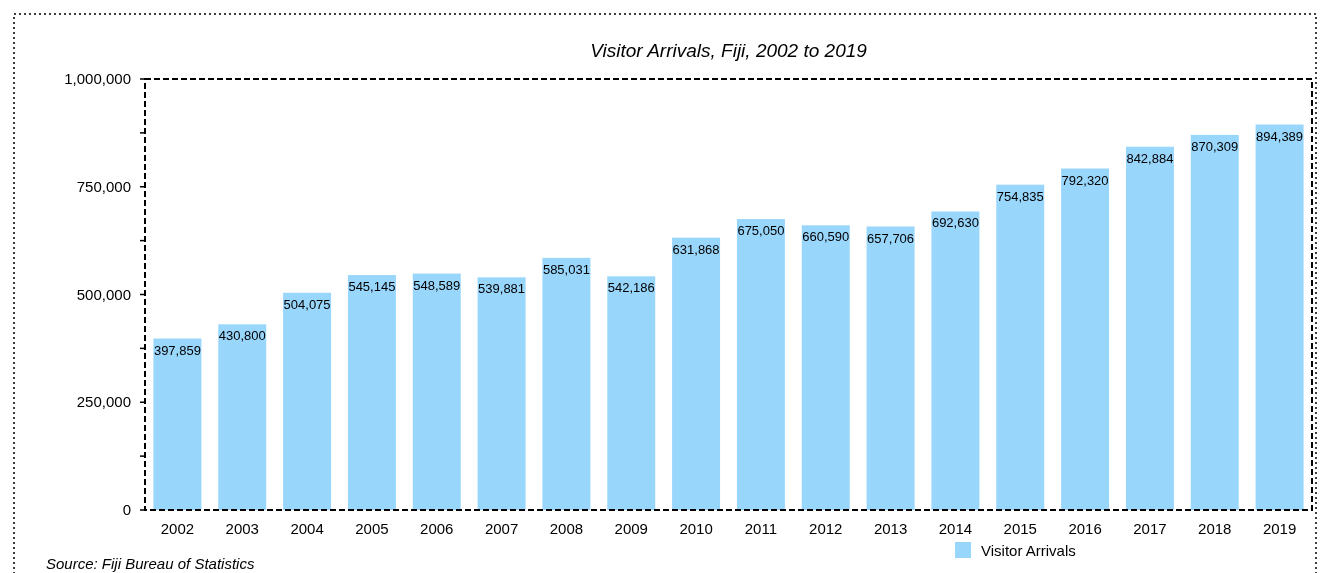 The width and height of the screenshot is (1328, 573). Describe the element at coordinates (631, 528) in the screenshot. I see `x-tick-label: 2009` at that location.